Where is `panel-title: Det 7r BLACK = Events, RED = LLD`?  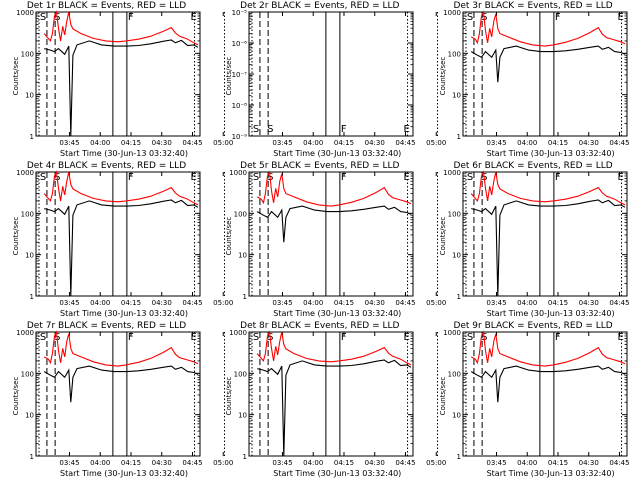
panel-title: Det 7r BLACK = Events, RED = LLD is located at coordinates (106, 326).